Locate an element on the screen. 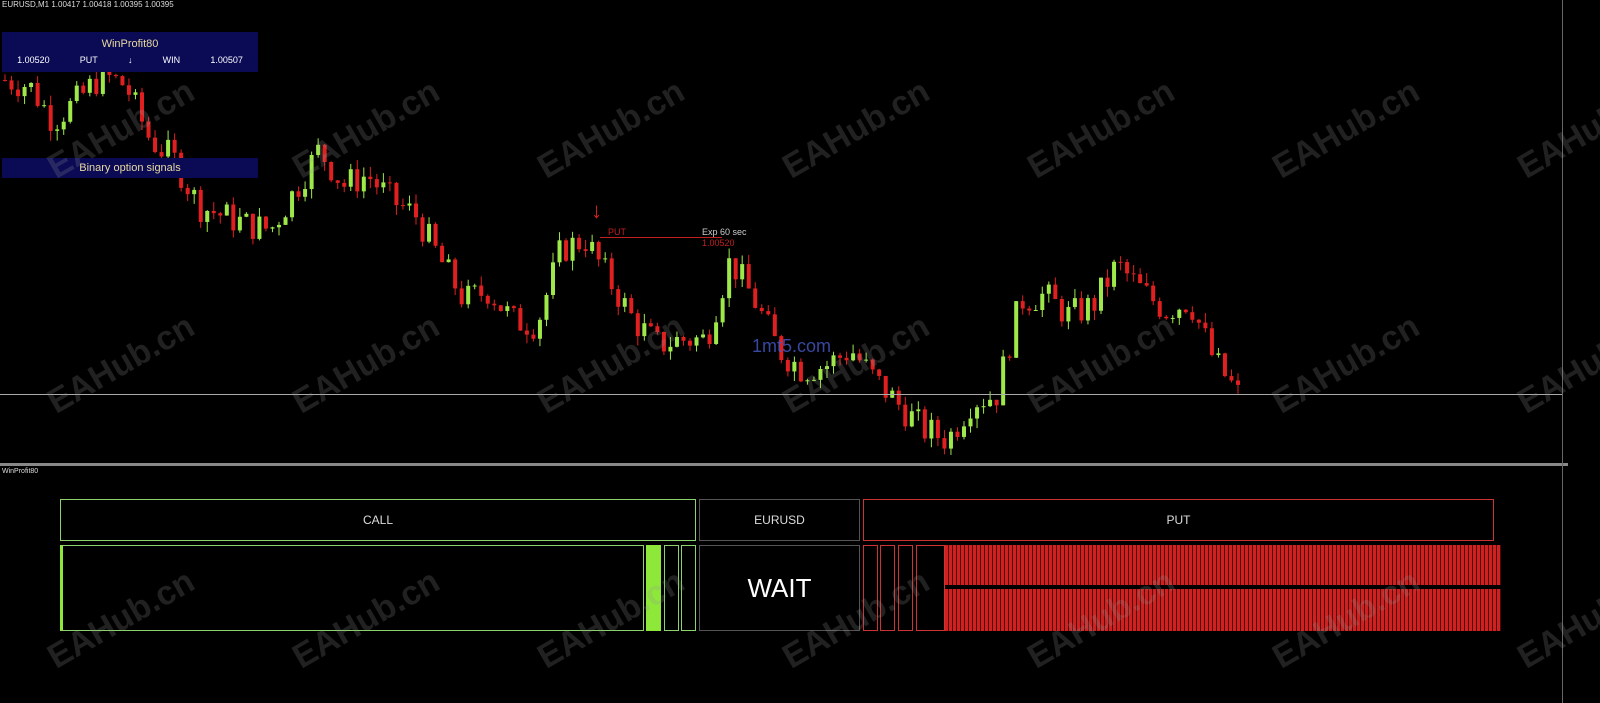 The image size is (1600, 703). call-header: CALL is located at coordinates (378, 520).